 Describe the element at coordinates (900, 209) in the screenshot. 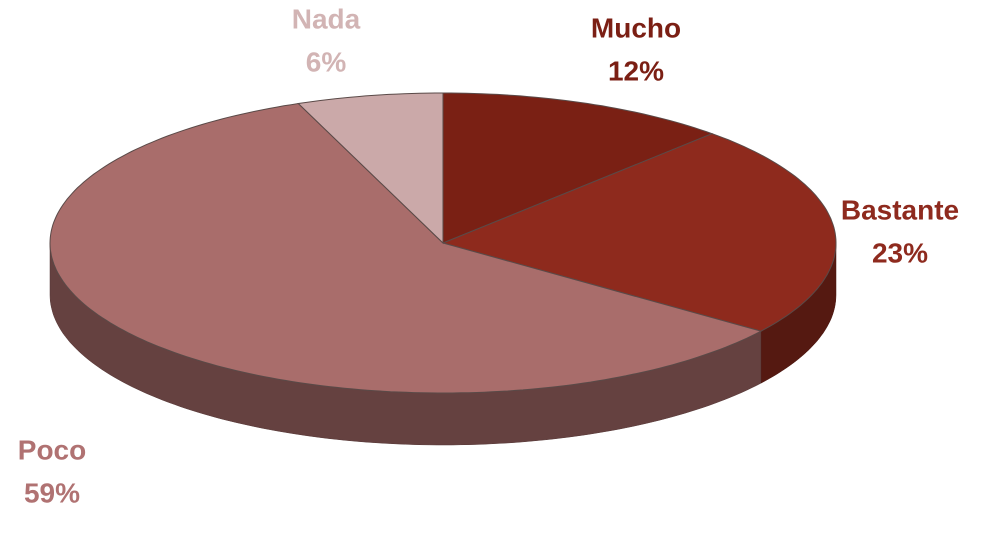

I see `slice-label: Bastante` at that location.